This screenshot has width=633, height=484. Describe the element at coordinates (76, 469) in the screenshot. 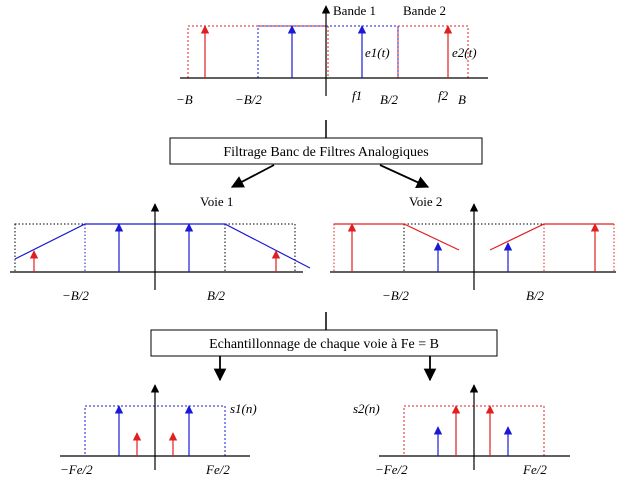

I see `s1-x-label-minus-fe-half: −Fe/2` at that location.